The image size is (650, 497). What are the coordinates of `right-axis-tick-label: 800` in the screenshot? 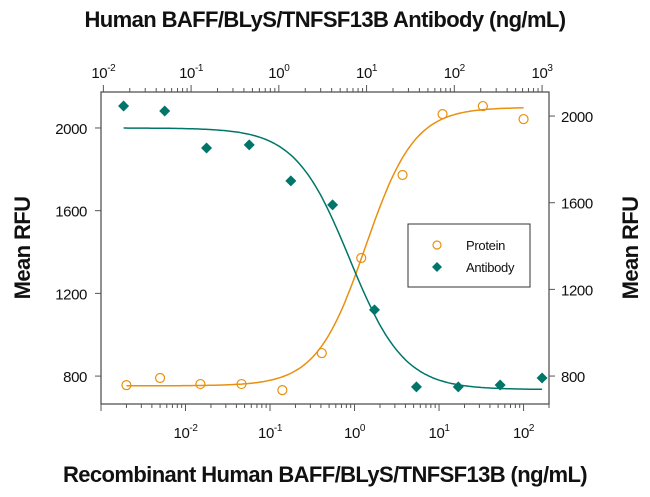 It's located at (573, 377).